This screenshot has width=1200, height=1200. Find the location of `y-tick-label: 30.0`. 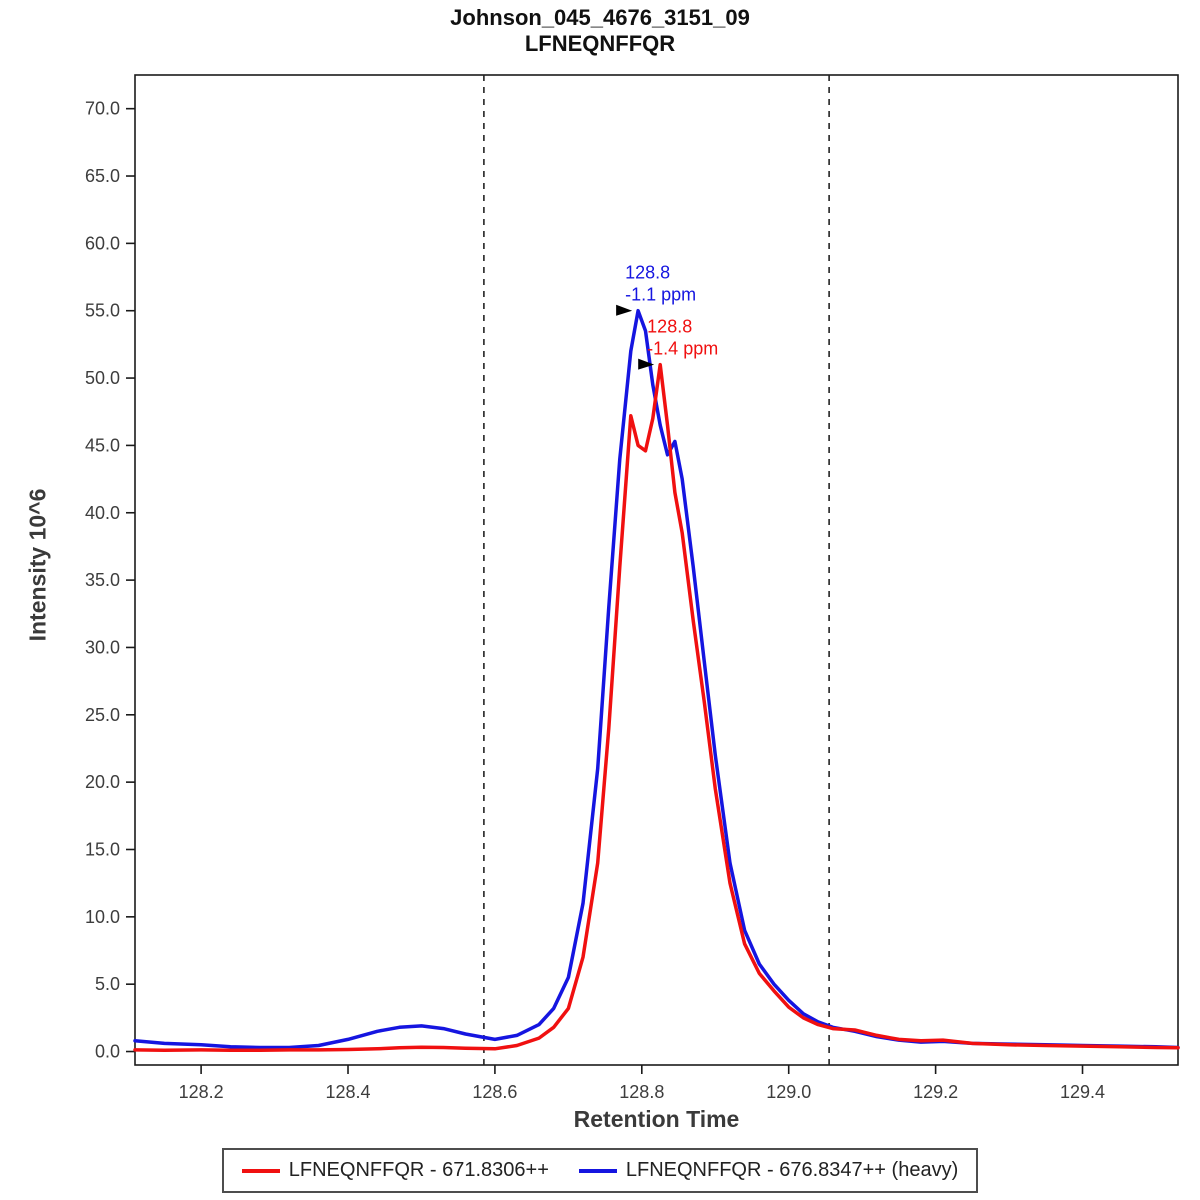

y-tick-label: 30.0 is located at coordinates (102, 647).